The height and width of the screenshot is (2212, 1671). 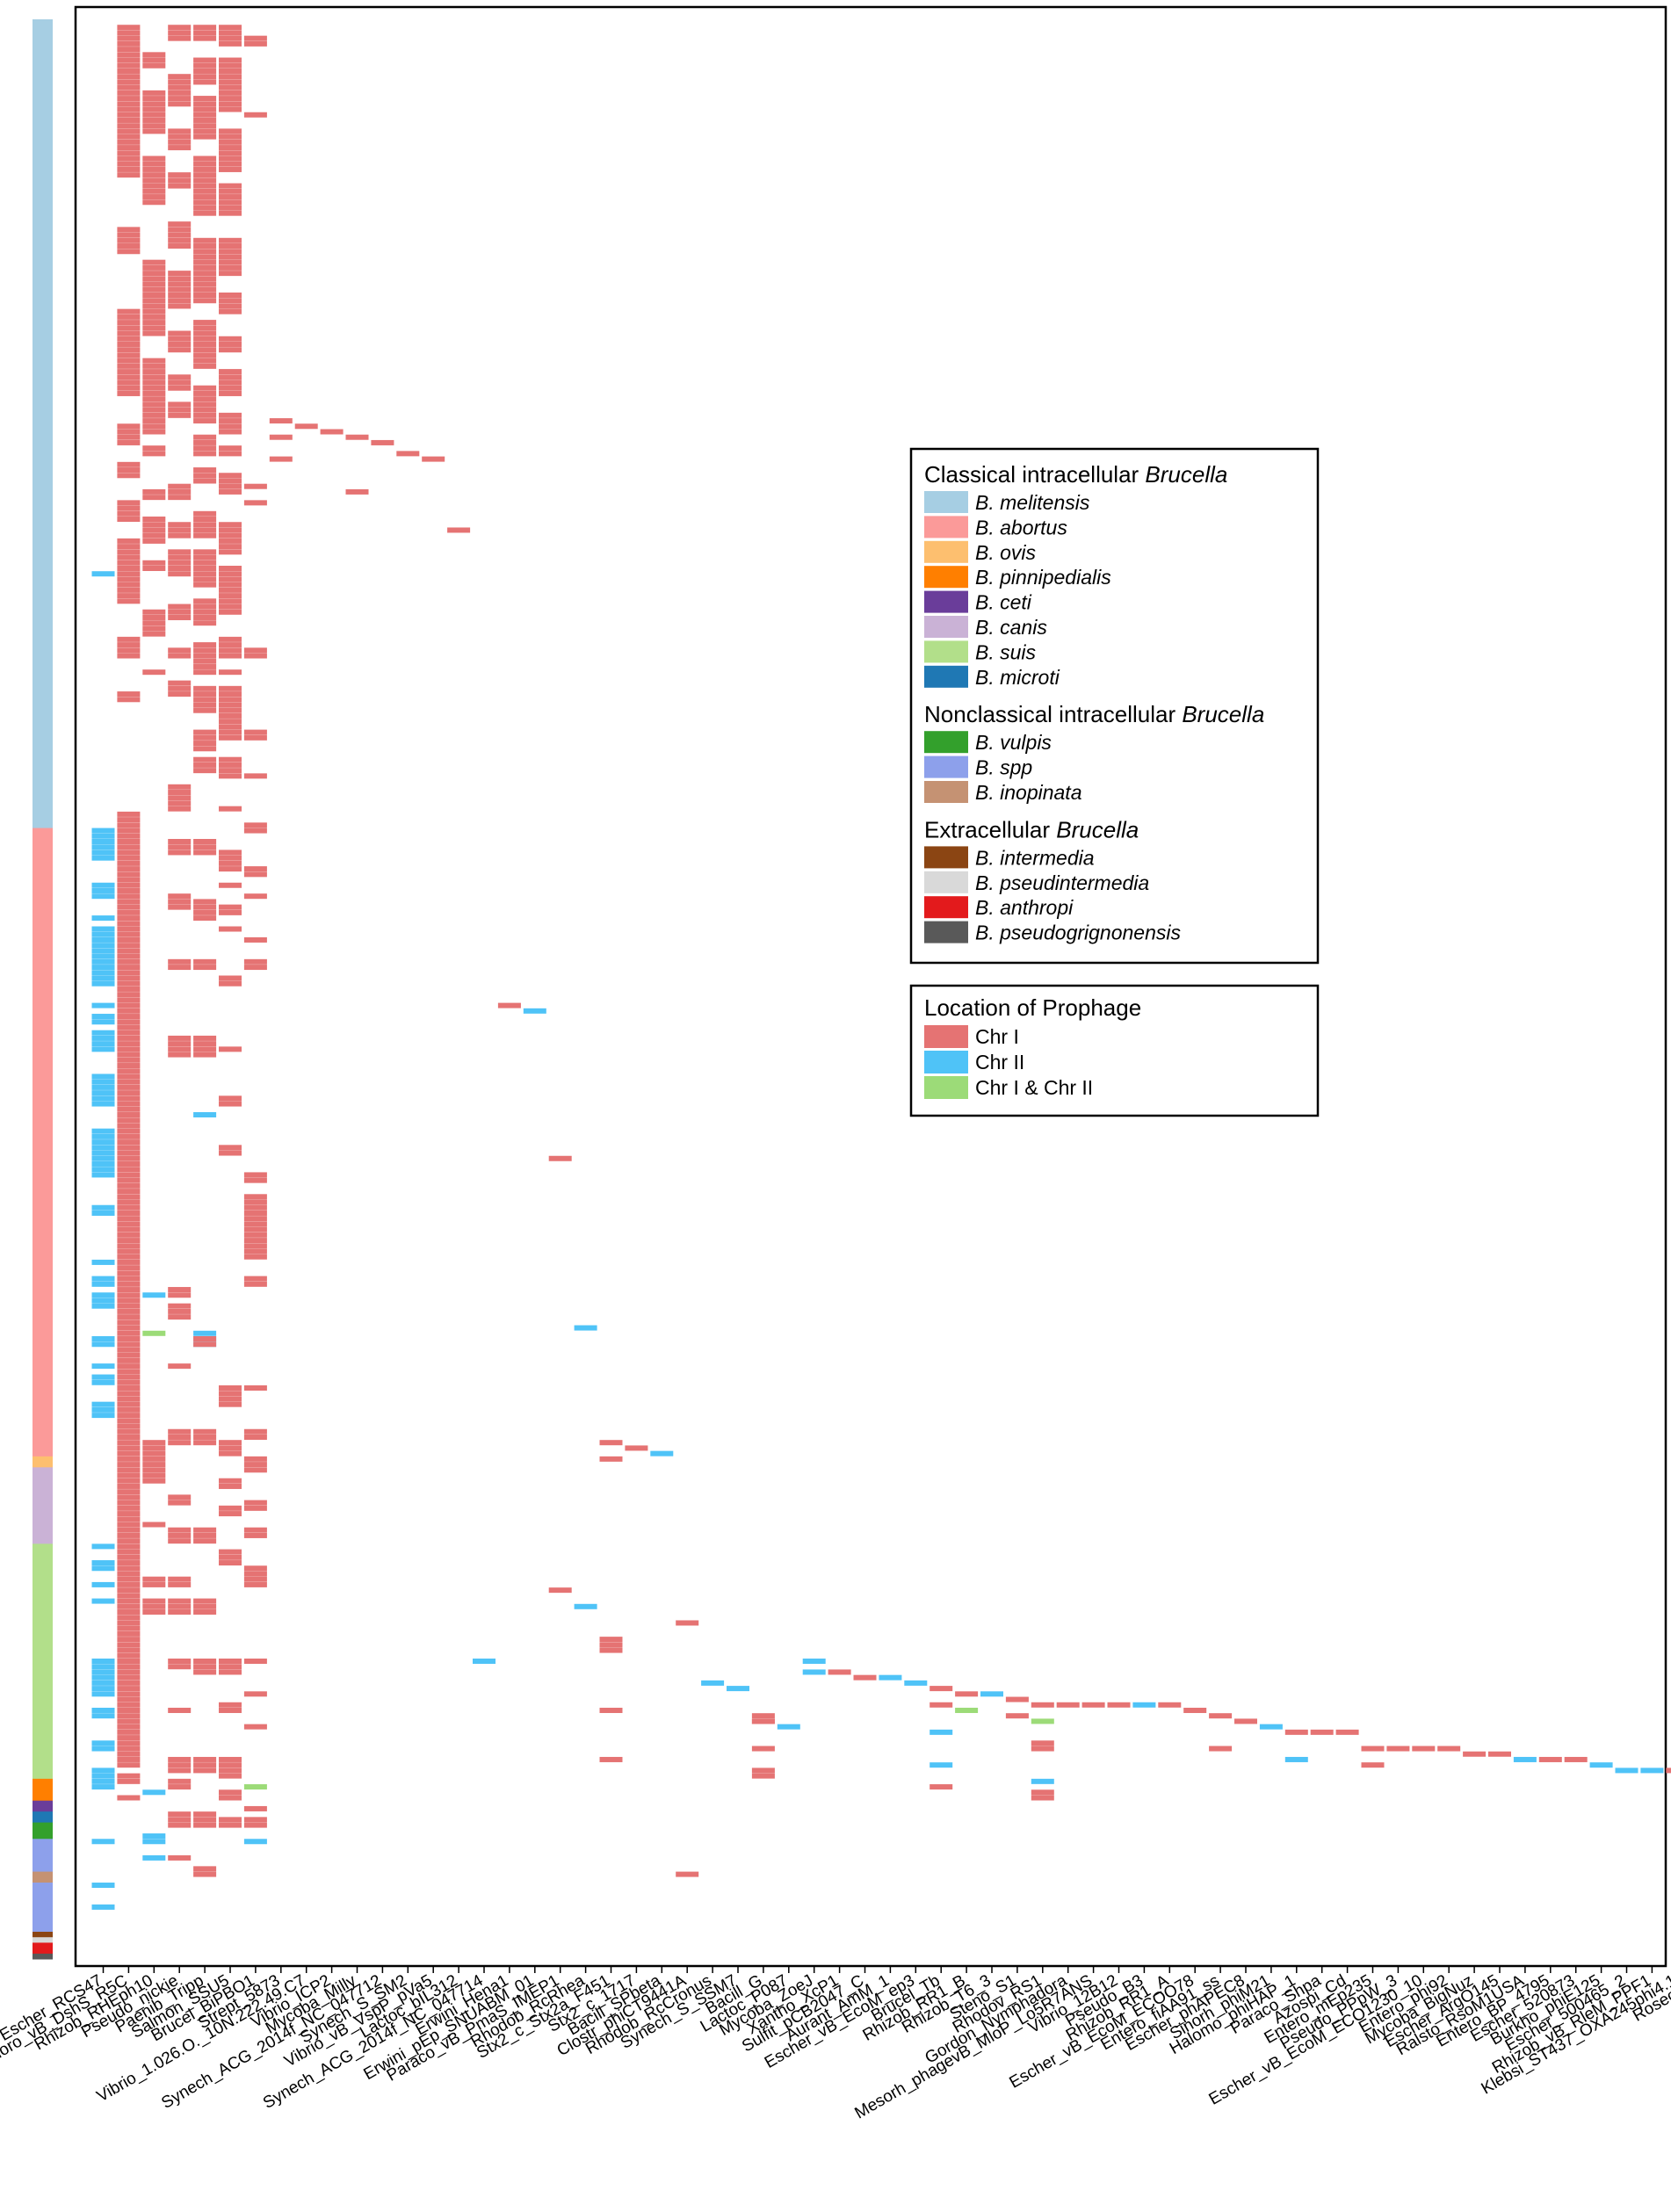 What do you see at coordinates (129, 1661) in the screenshot?
I see `cell-c1-r300` at bounding box center [129, 1661].